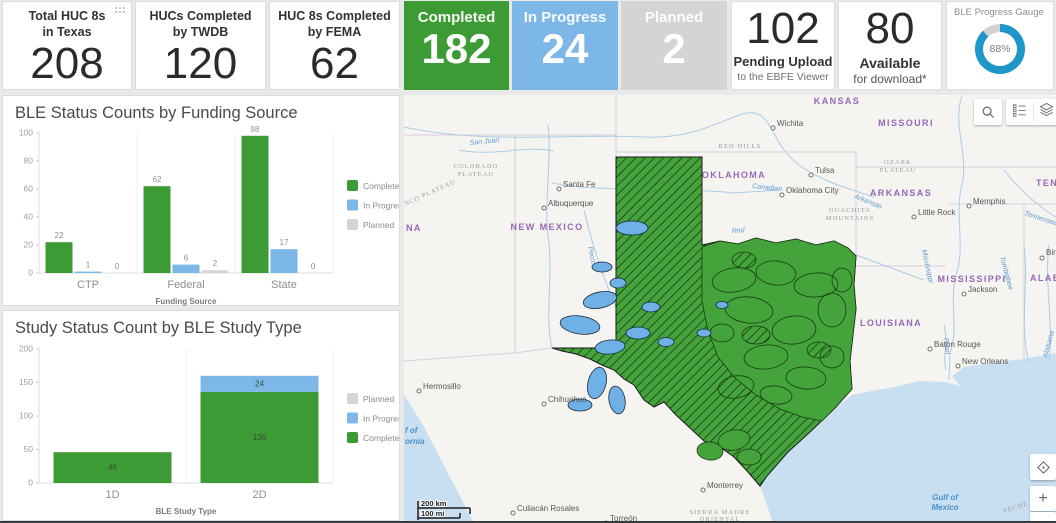 The height and width of the screenshot is (523, 1056). What do you see at coordinates (1043, 498) in the screenshot?
I see `zoom-in-button: +` at bounding box center [1043, 498].